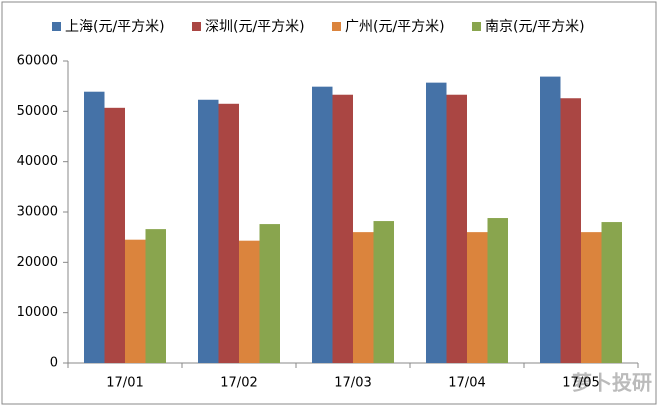 This screenshot has height=412, width=660. What do you see at coordinates (37, 161) in the screenshot?
I see `y-tick-label: 40000` at bounding box center [37, 161].